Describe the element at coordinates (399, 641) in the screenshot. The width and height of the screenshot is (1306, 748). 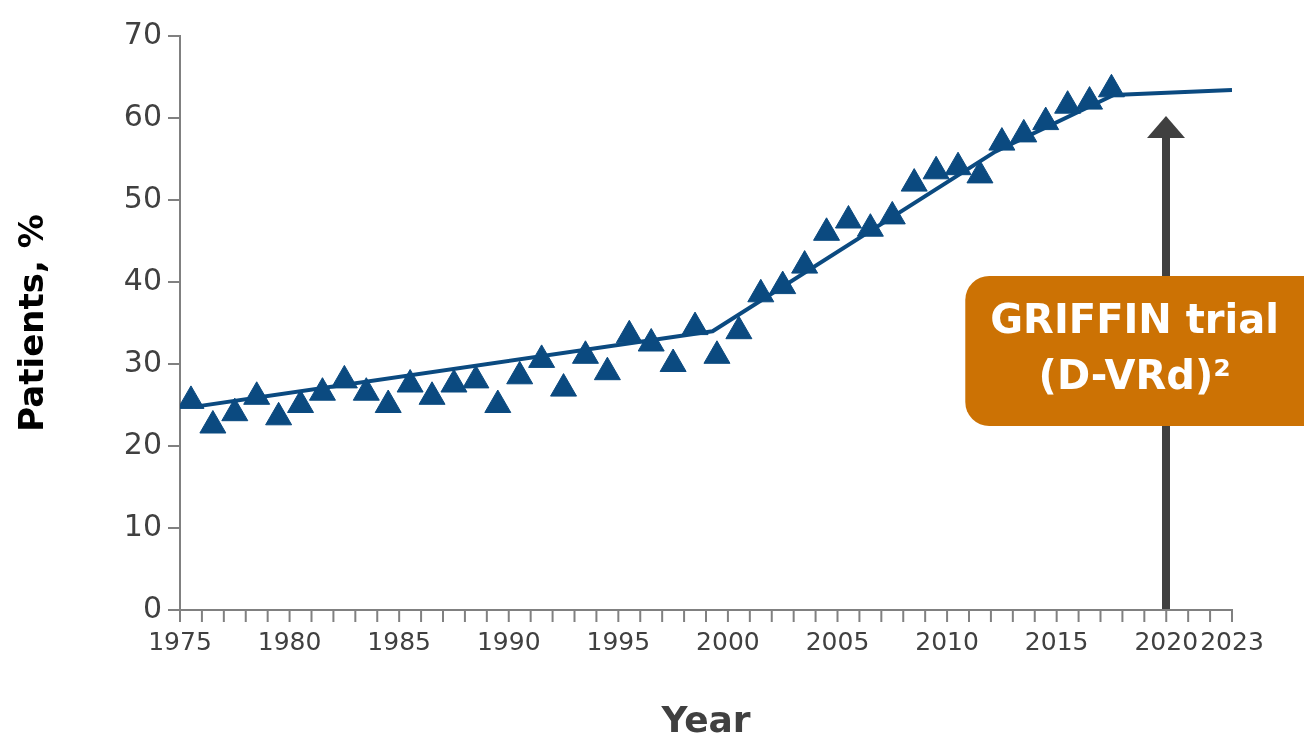
I see `x-tick-label: 1985` at that location.